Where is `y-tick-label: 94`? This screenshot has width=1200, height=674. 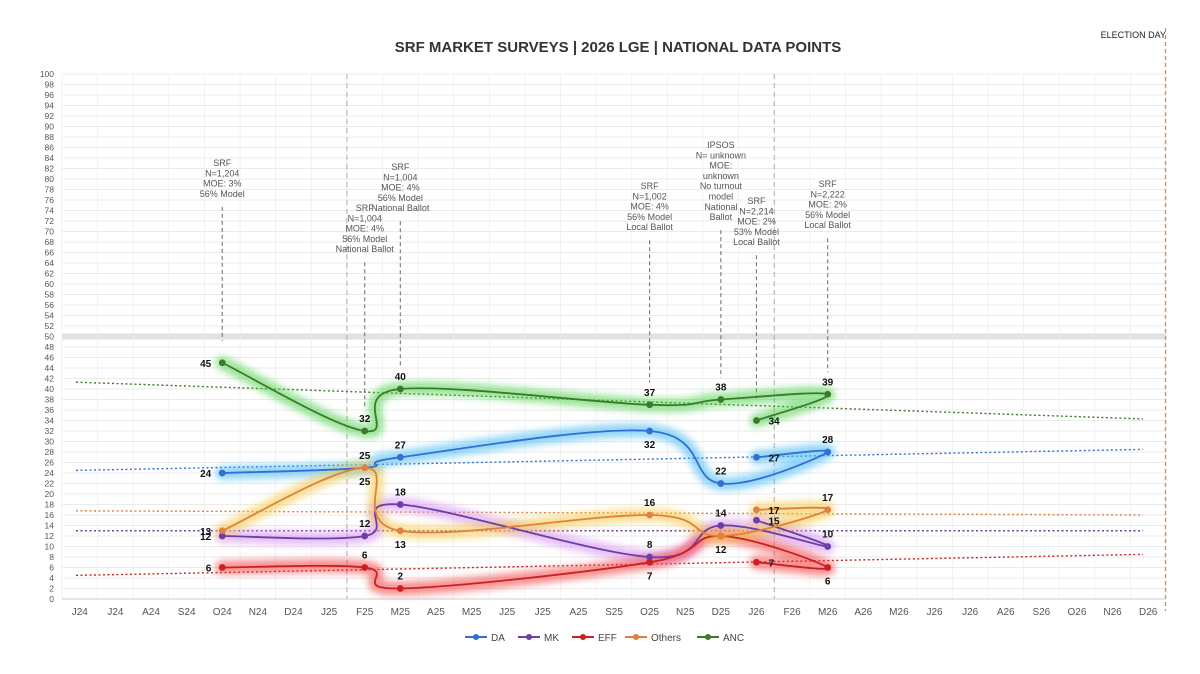
y-tick-label: 94 is located at coordinates (50, 106).